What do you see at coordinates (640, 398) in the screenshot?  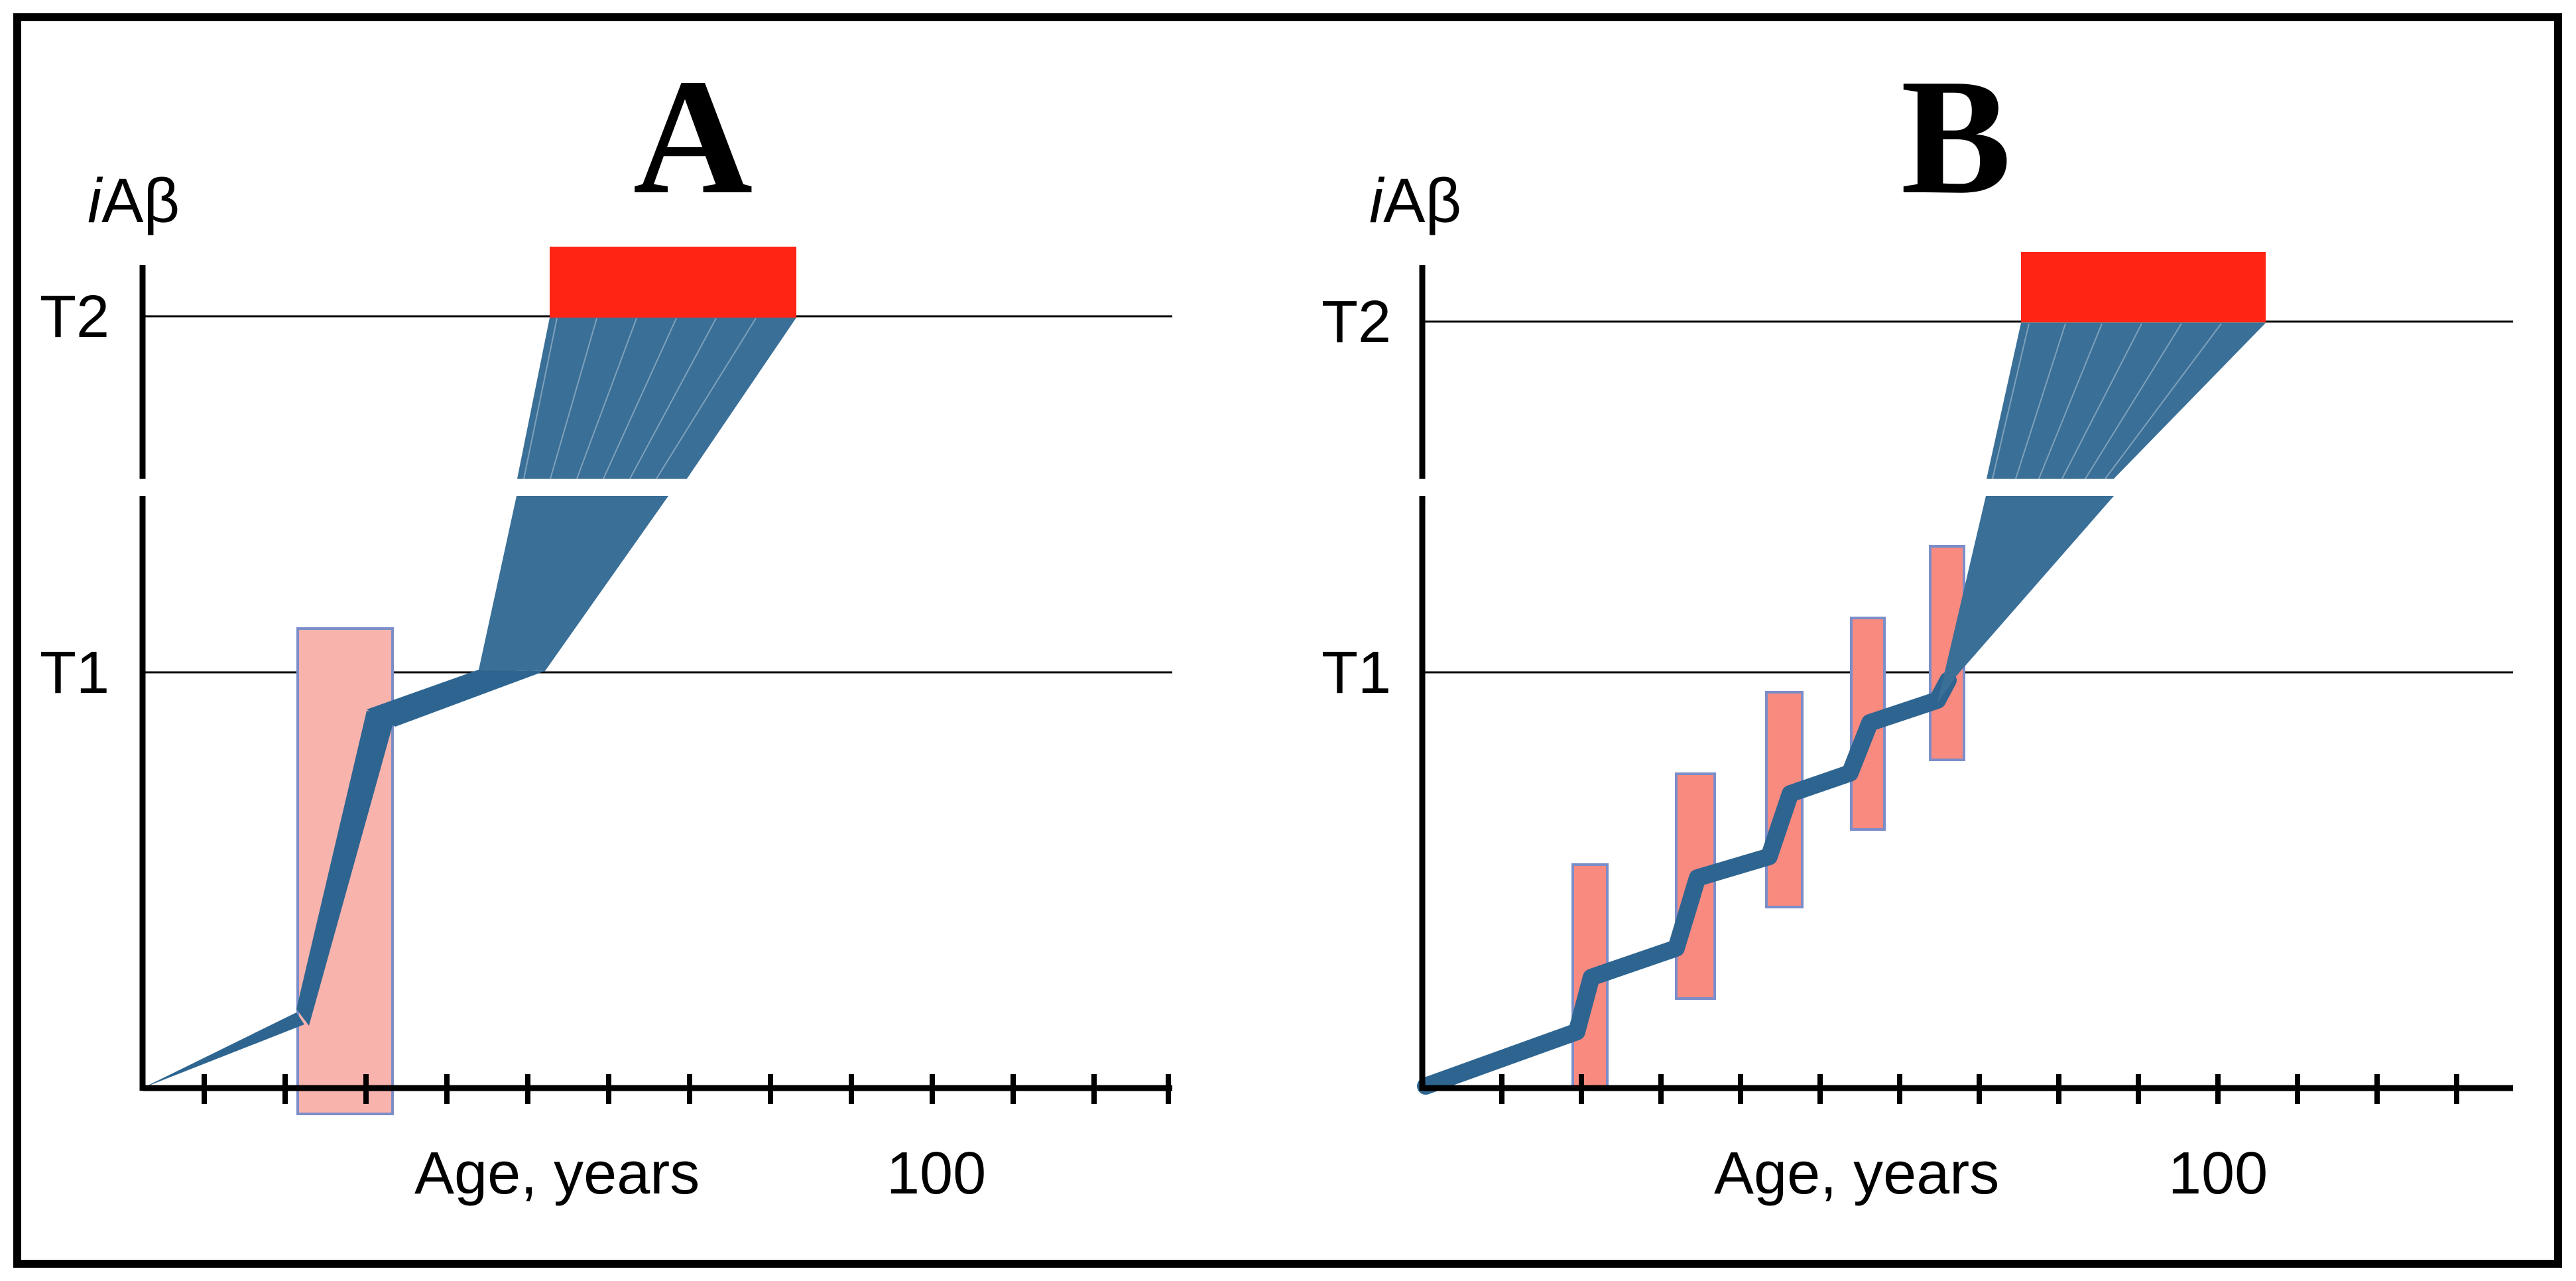 I see `panel-a-fan-strands` at bounding box center [640, 398].